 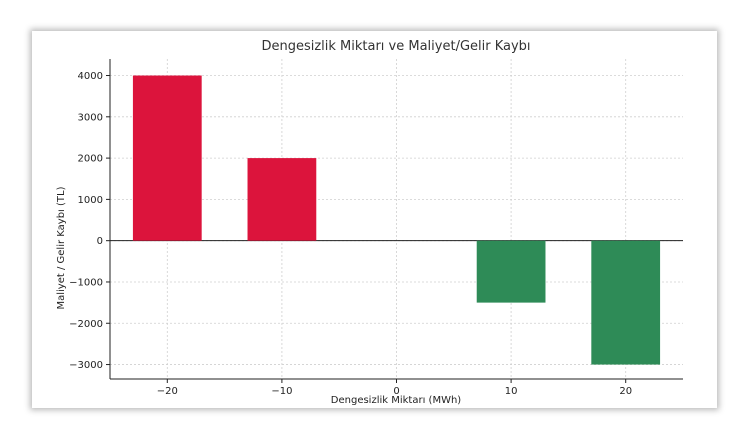 What do you see at coordinates (86, 324) in the screenshot?
I see `y-tick-label: −2000` at bounding box center [86, 324].